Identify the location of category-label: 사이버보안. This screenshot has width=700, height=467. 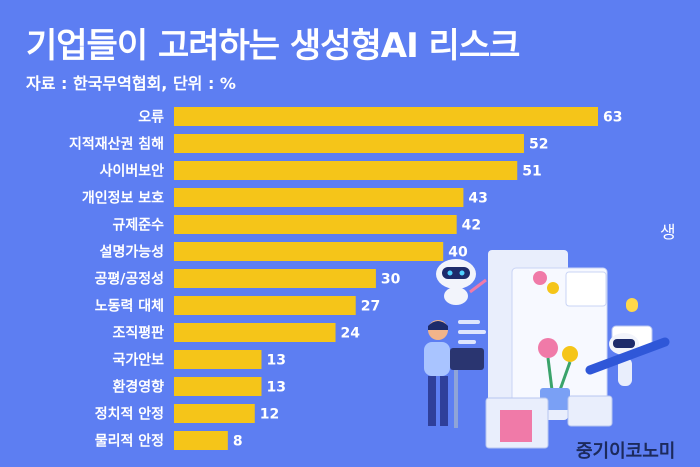
(132, 171).